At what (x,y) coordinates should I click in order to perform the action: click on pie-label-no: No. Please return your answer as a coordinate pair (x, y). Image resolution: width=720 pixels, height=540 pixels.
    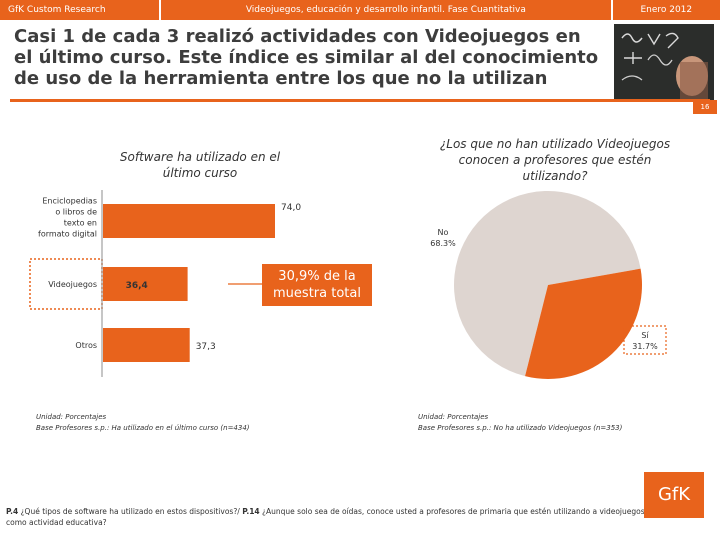
    Looking at the image, I should click on (443, 232).